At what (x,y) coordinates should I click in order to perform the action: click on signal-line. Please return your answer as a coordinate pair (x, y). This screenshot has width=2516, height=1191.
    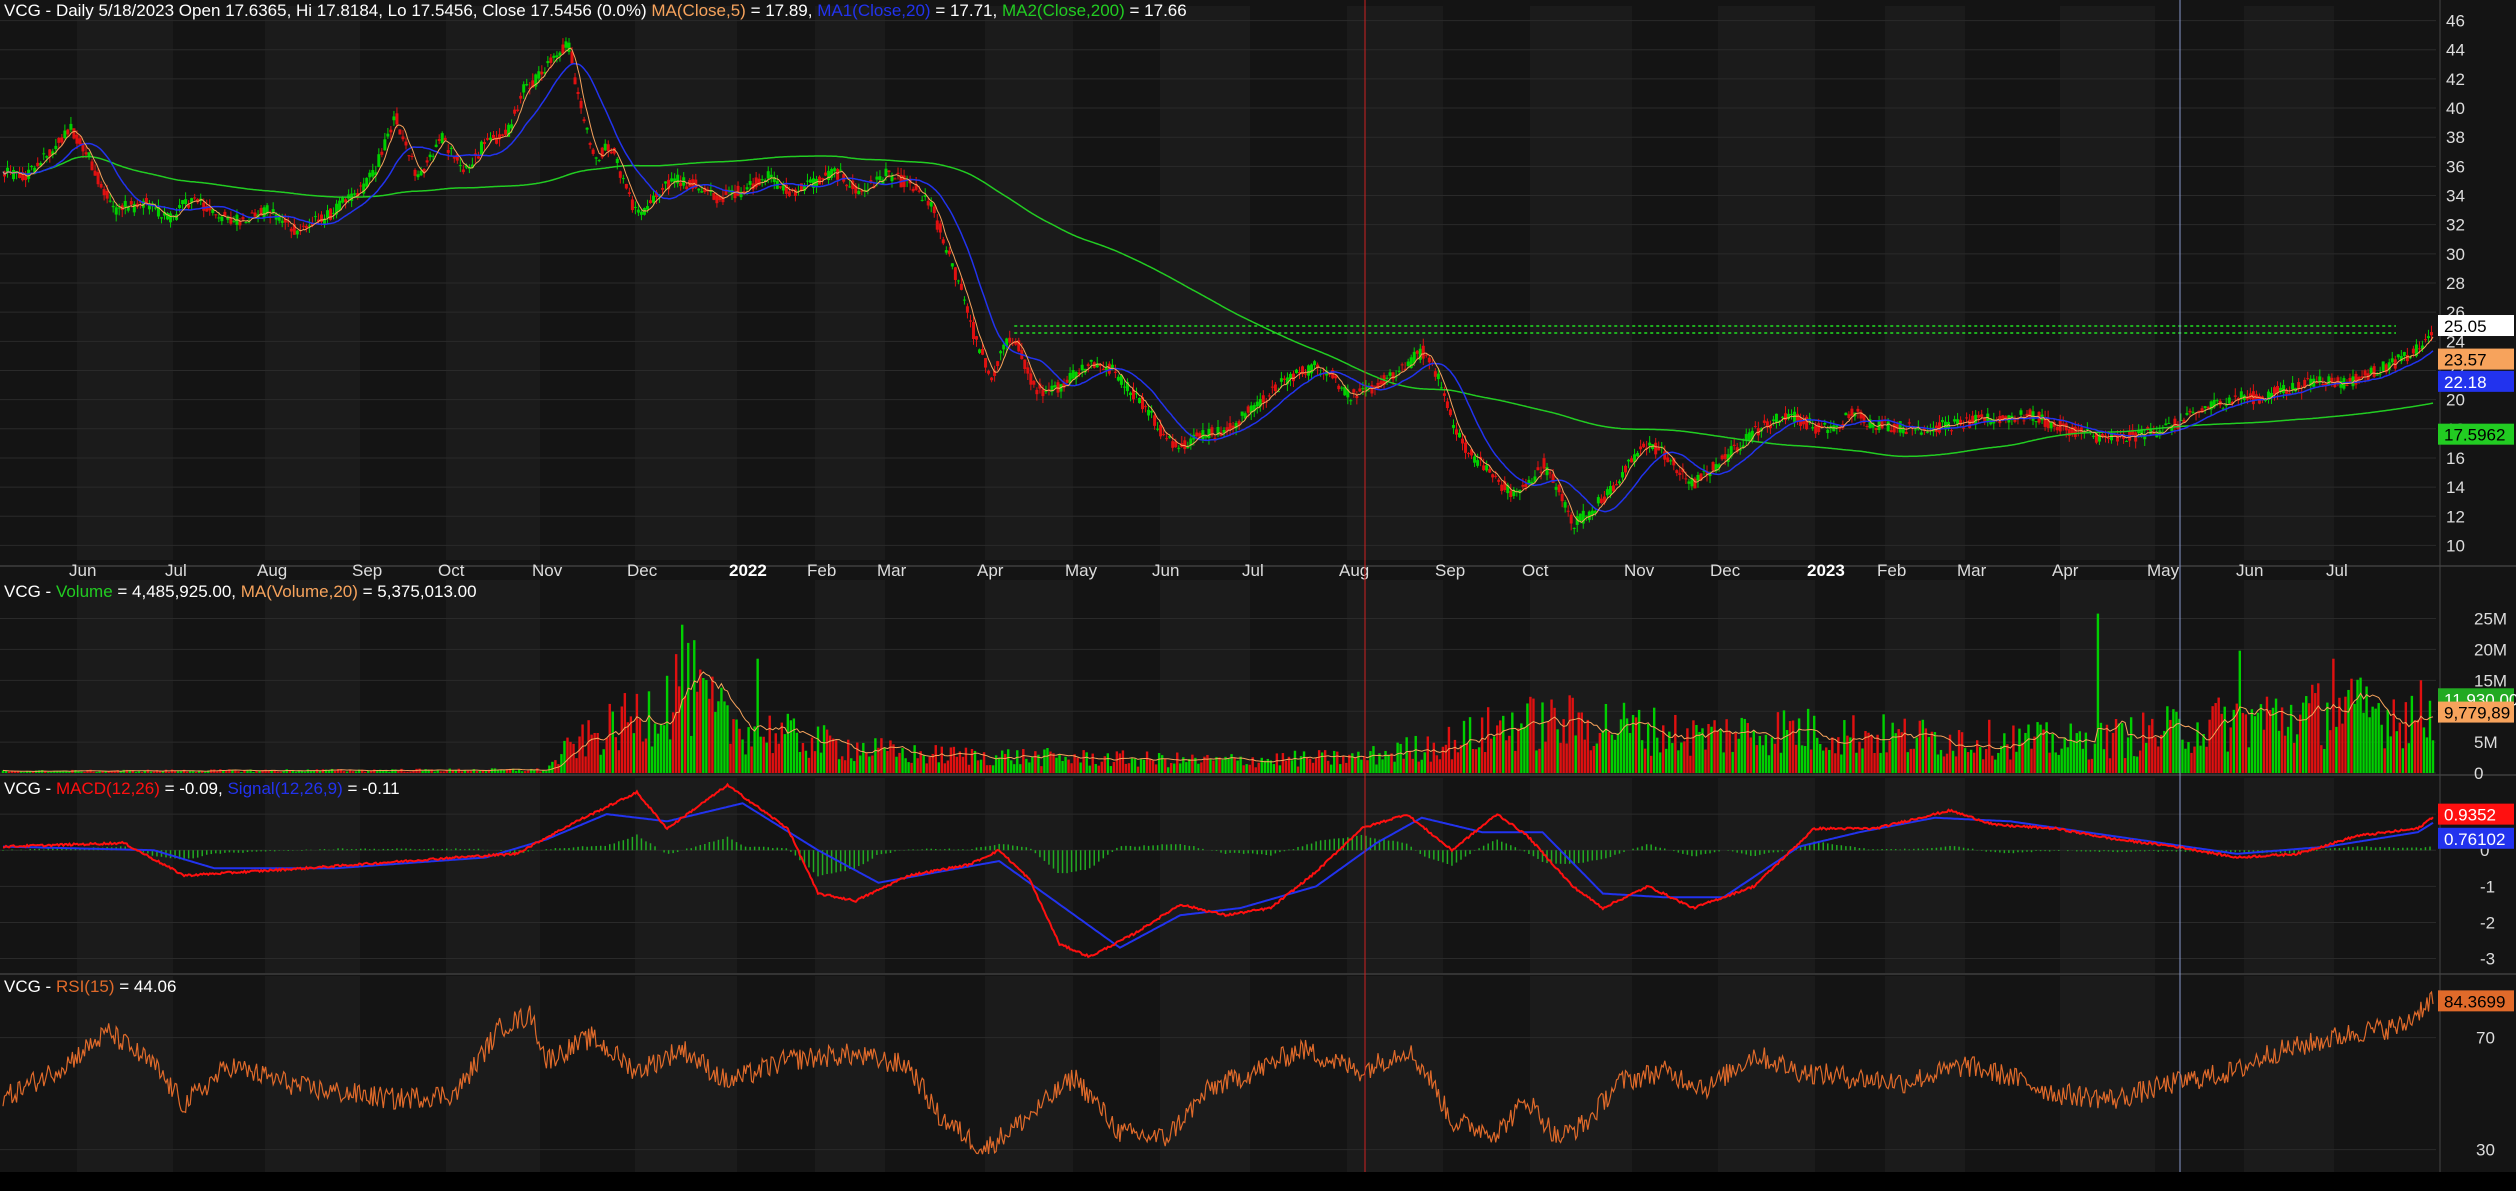
    Looking at the image, I should click on (1218, 875).